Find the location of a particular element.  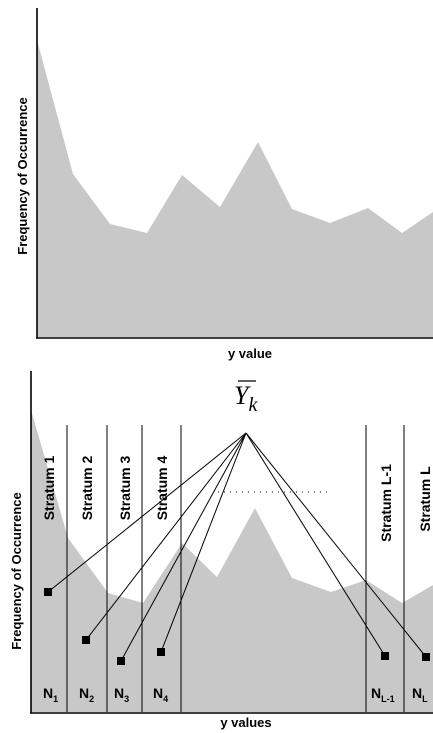

stratum-size-label: NL-1 is located at coordinates (383, 694).